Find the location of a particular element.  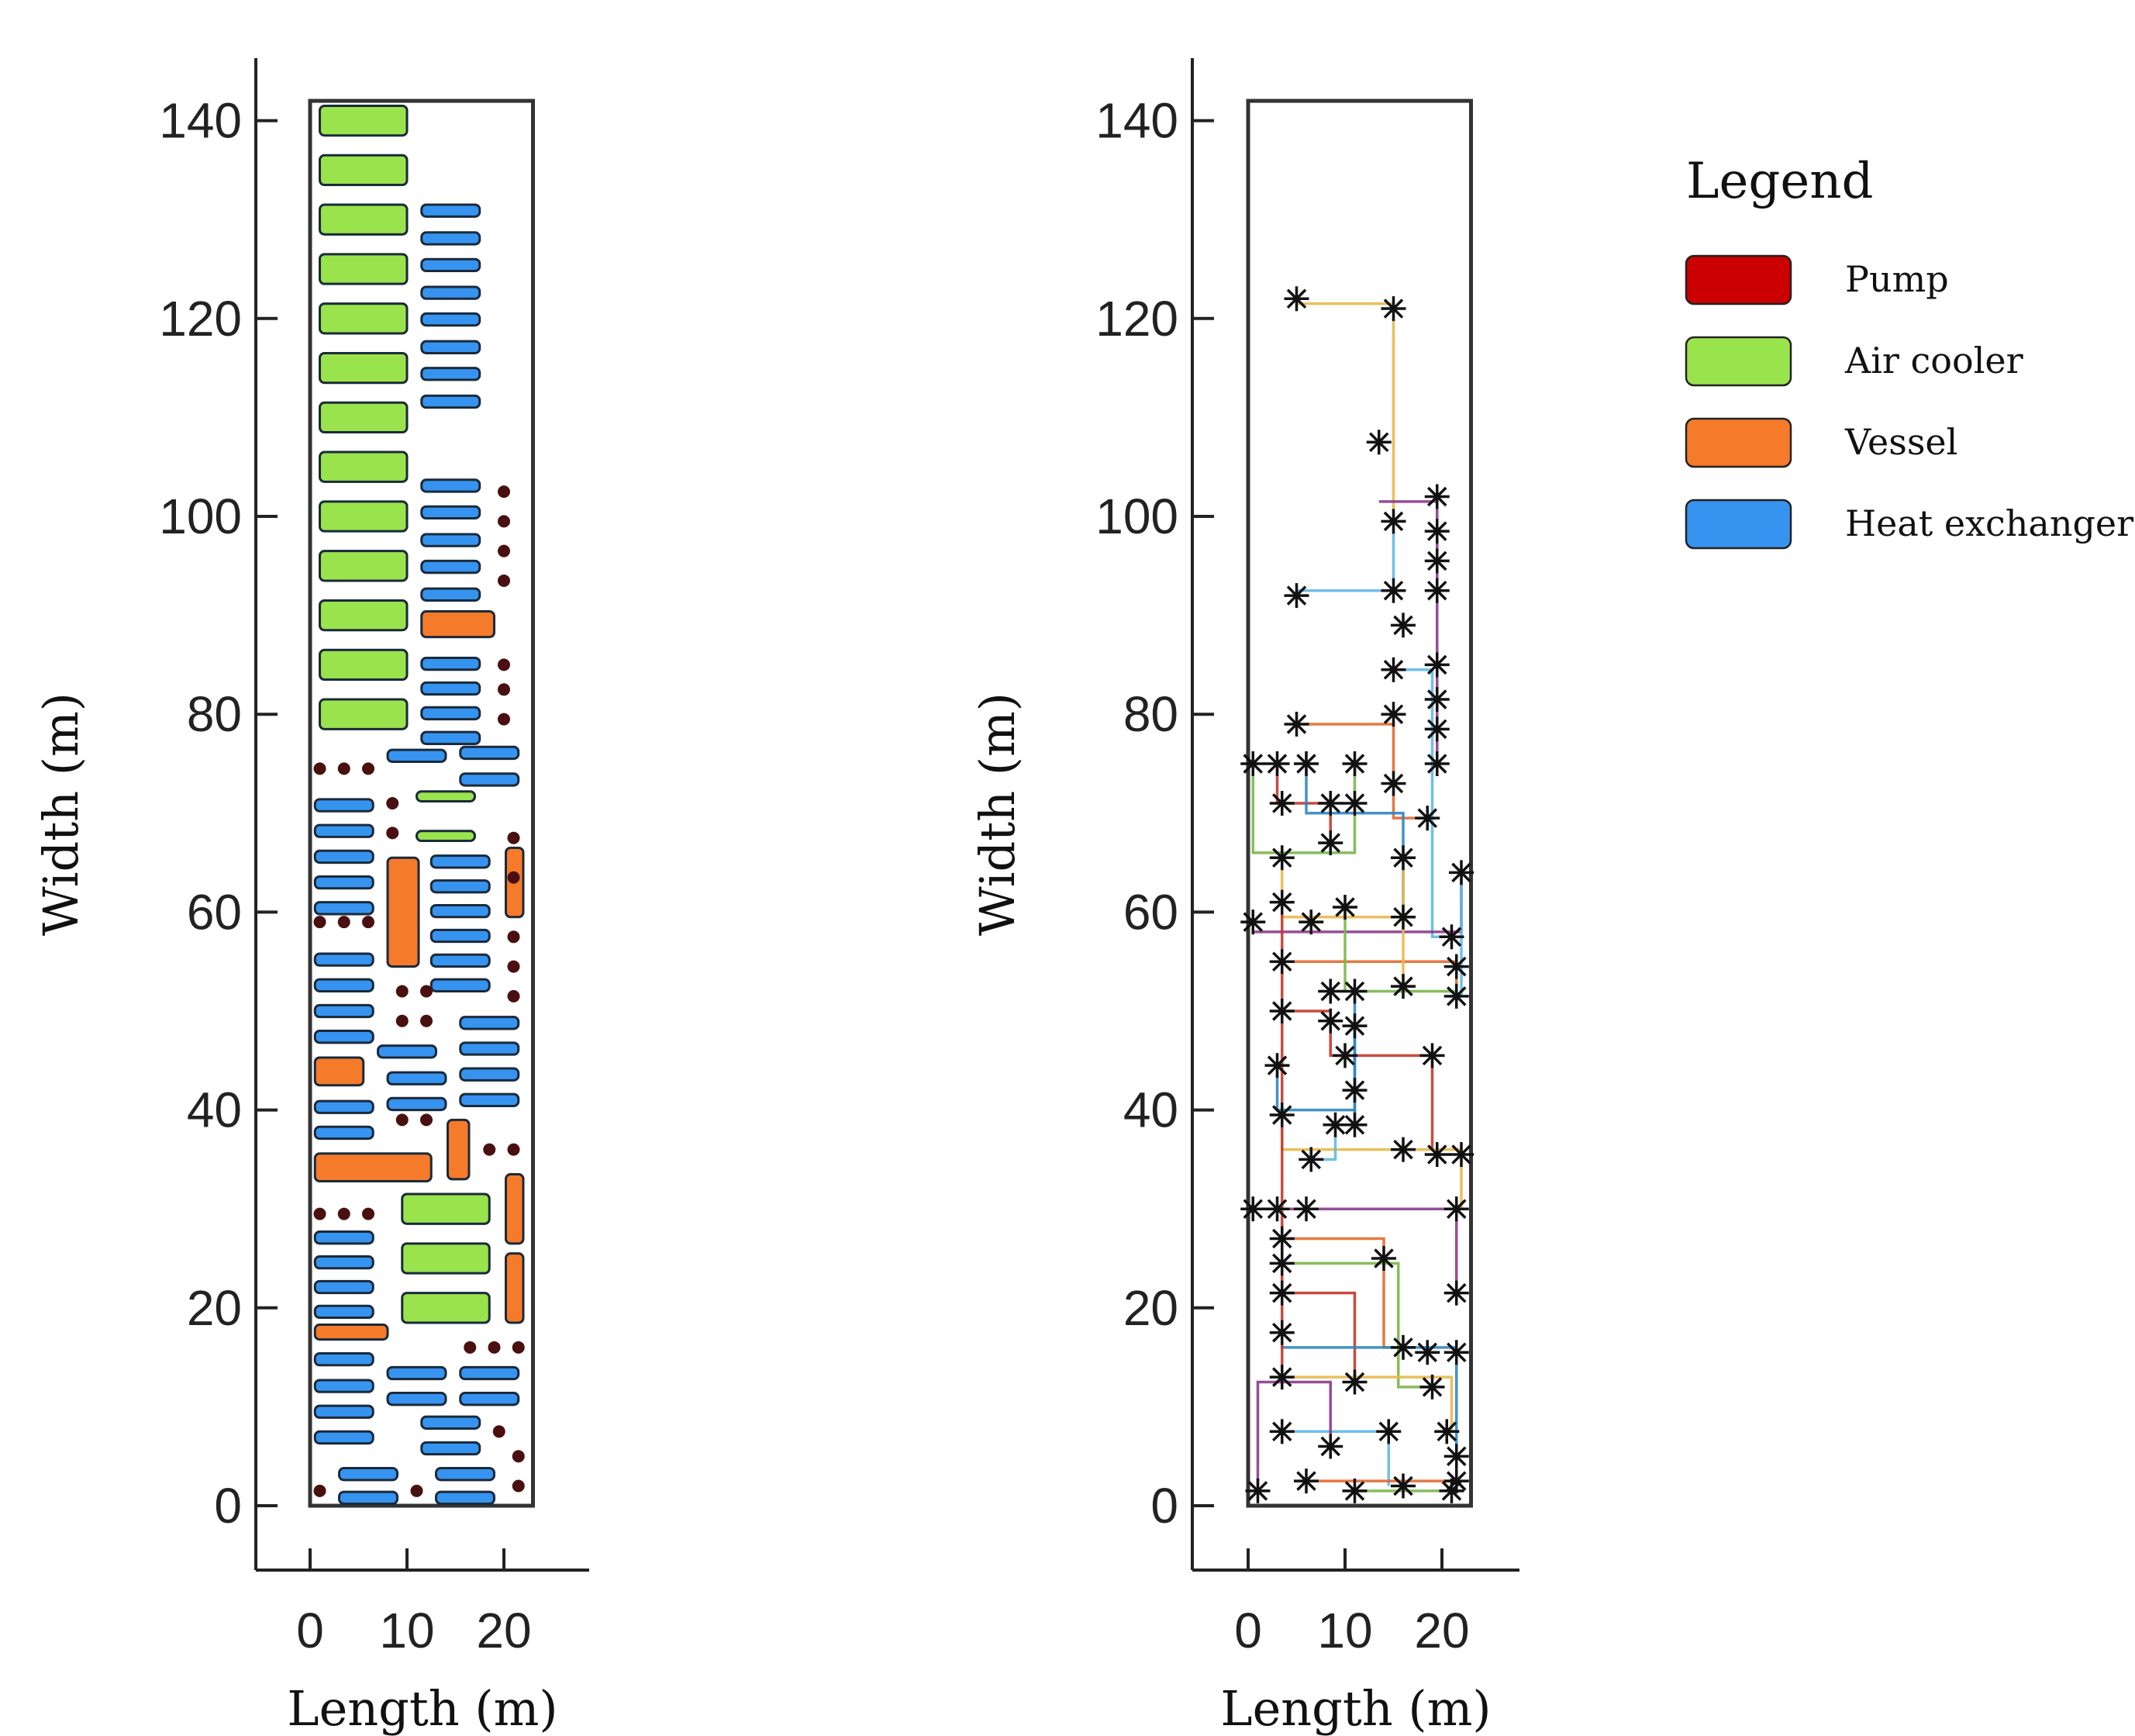

left-y-tick-label: 80 is located at coordinates (214, 714).